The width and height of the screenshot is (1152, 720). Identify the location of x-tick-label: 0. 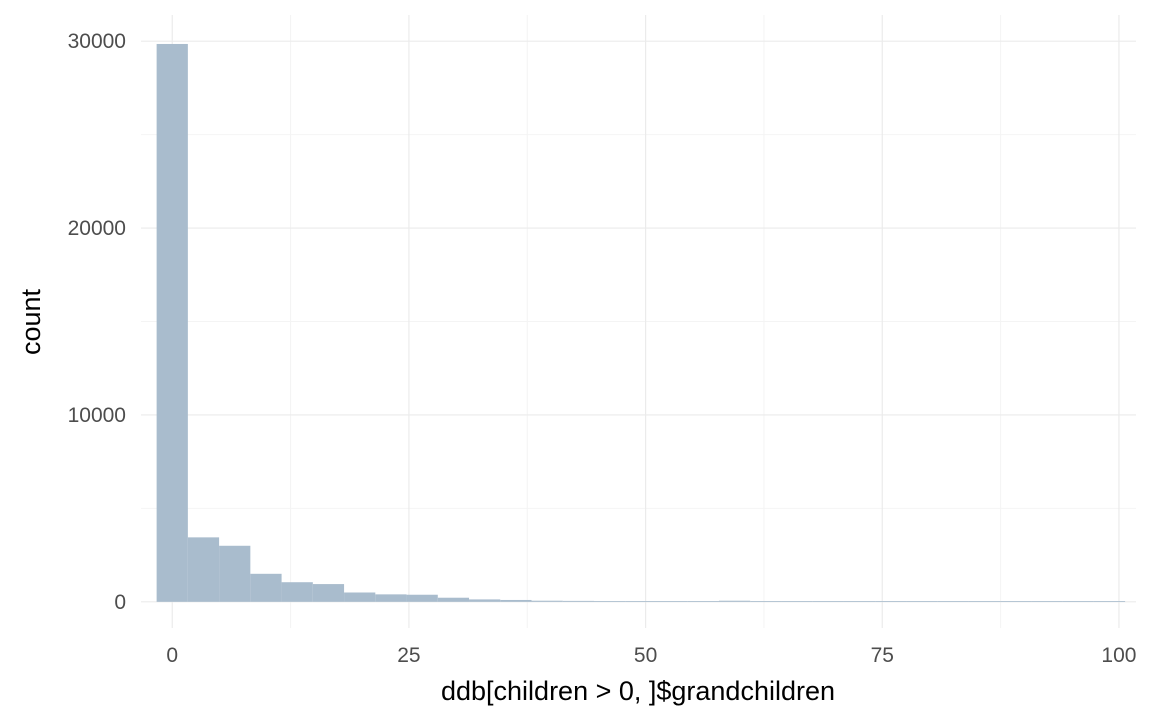
(172, 655).